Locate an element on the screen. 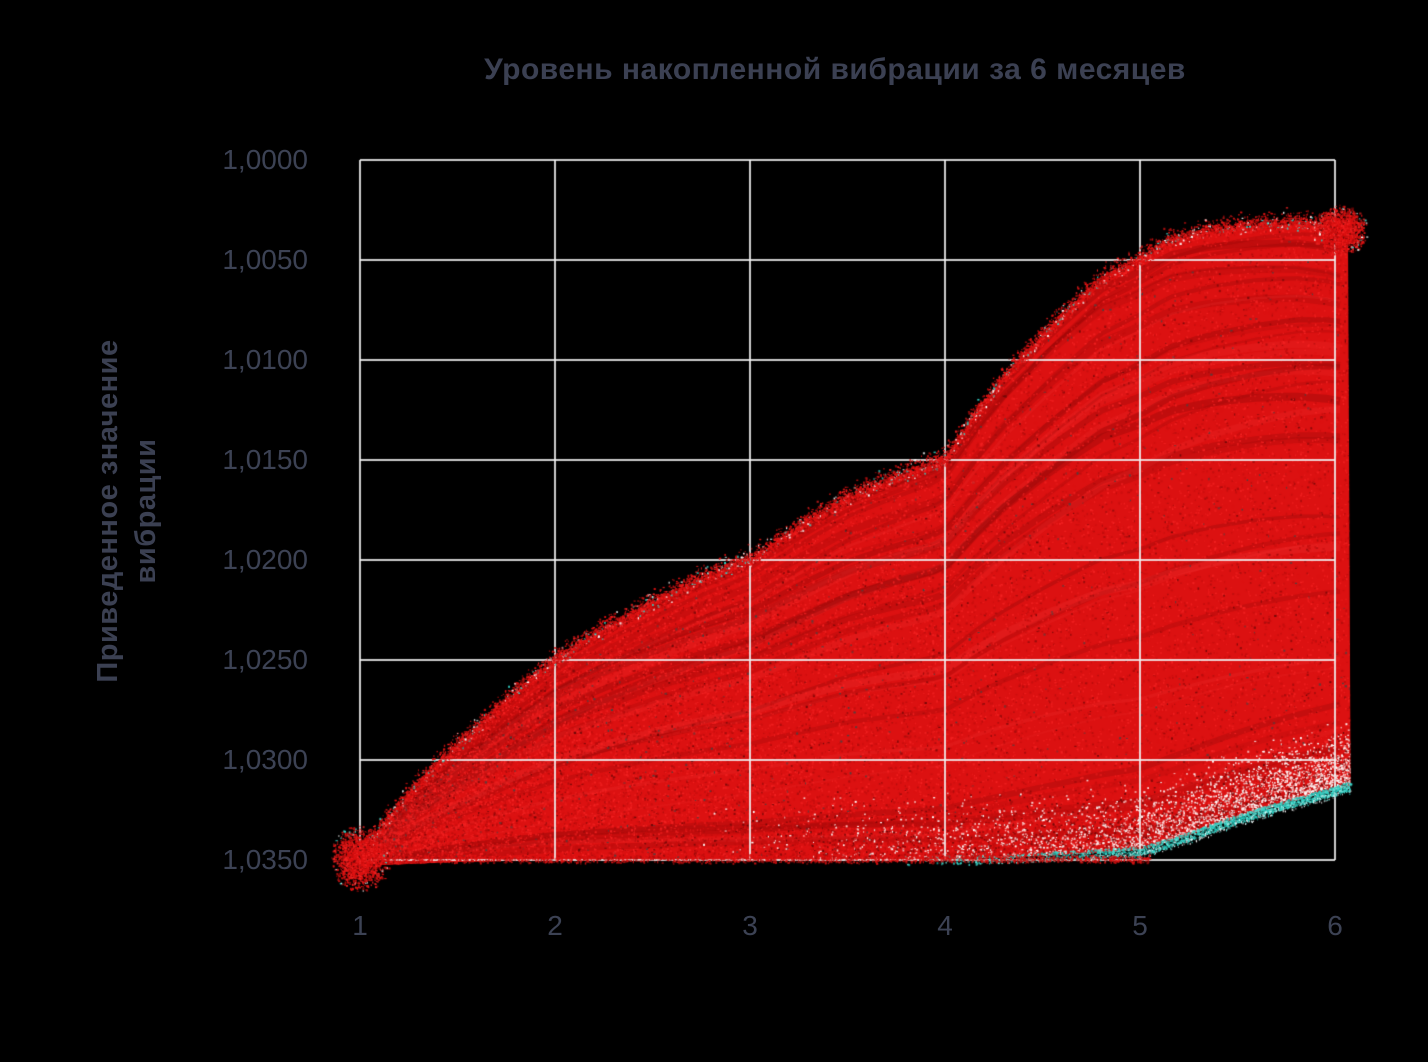 The image size is (1428, 1062). x-tick-label: 4 is located at coordinates (945, 925).